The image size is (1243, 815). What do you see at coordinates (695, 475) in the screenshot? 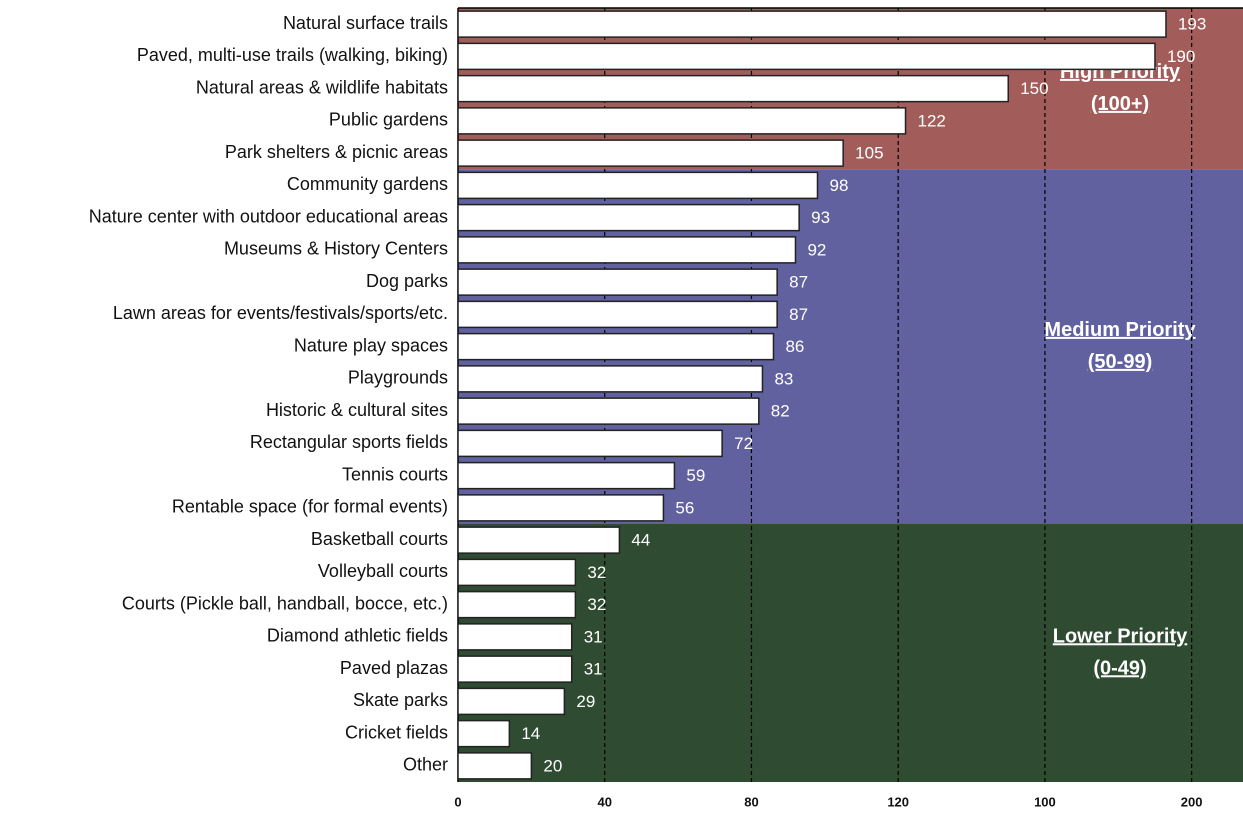
I see `value-label: 59` at bounding box center [695, 475].